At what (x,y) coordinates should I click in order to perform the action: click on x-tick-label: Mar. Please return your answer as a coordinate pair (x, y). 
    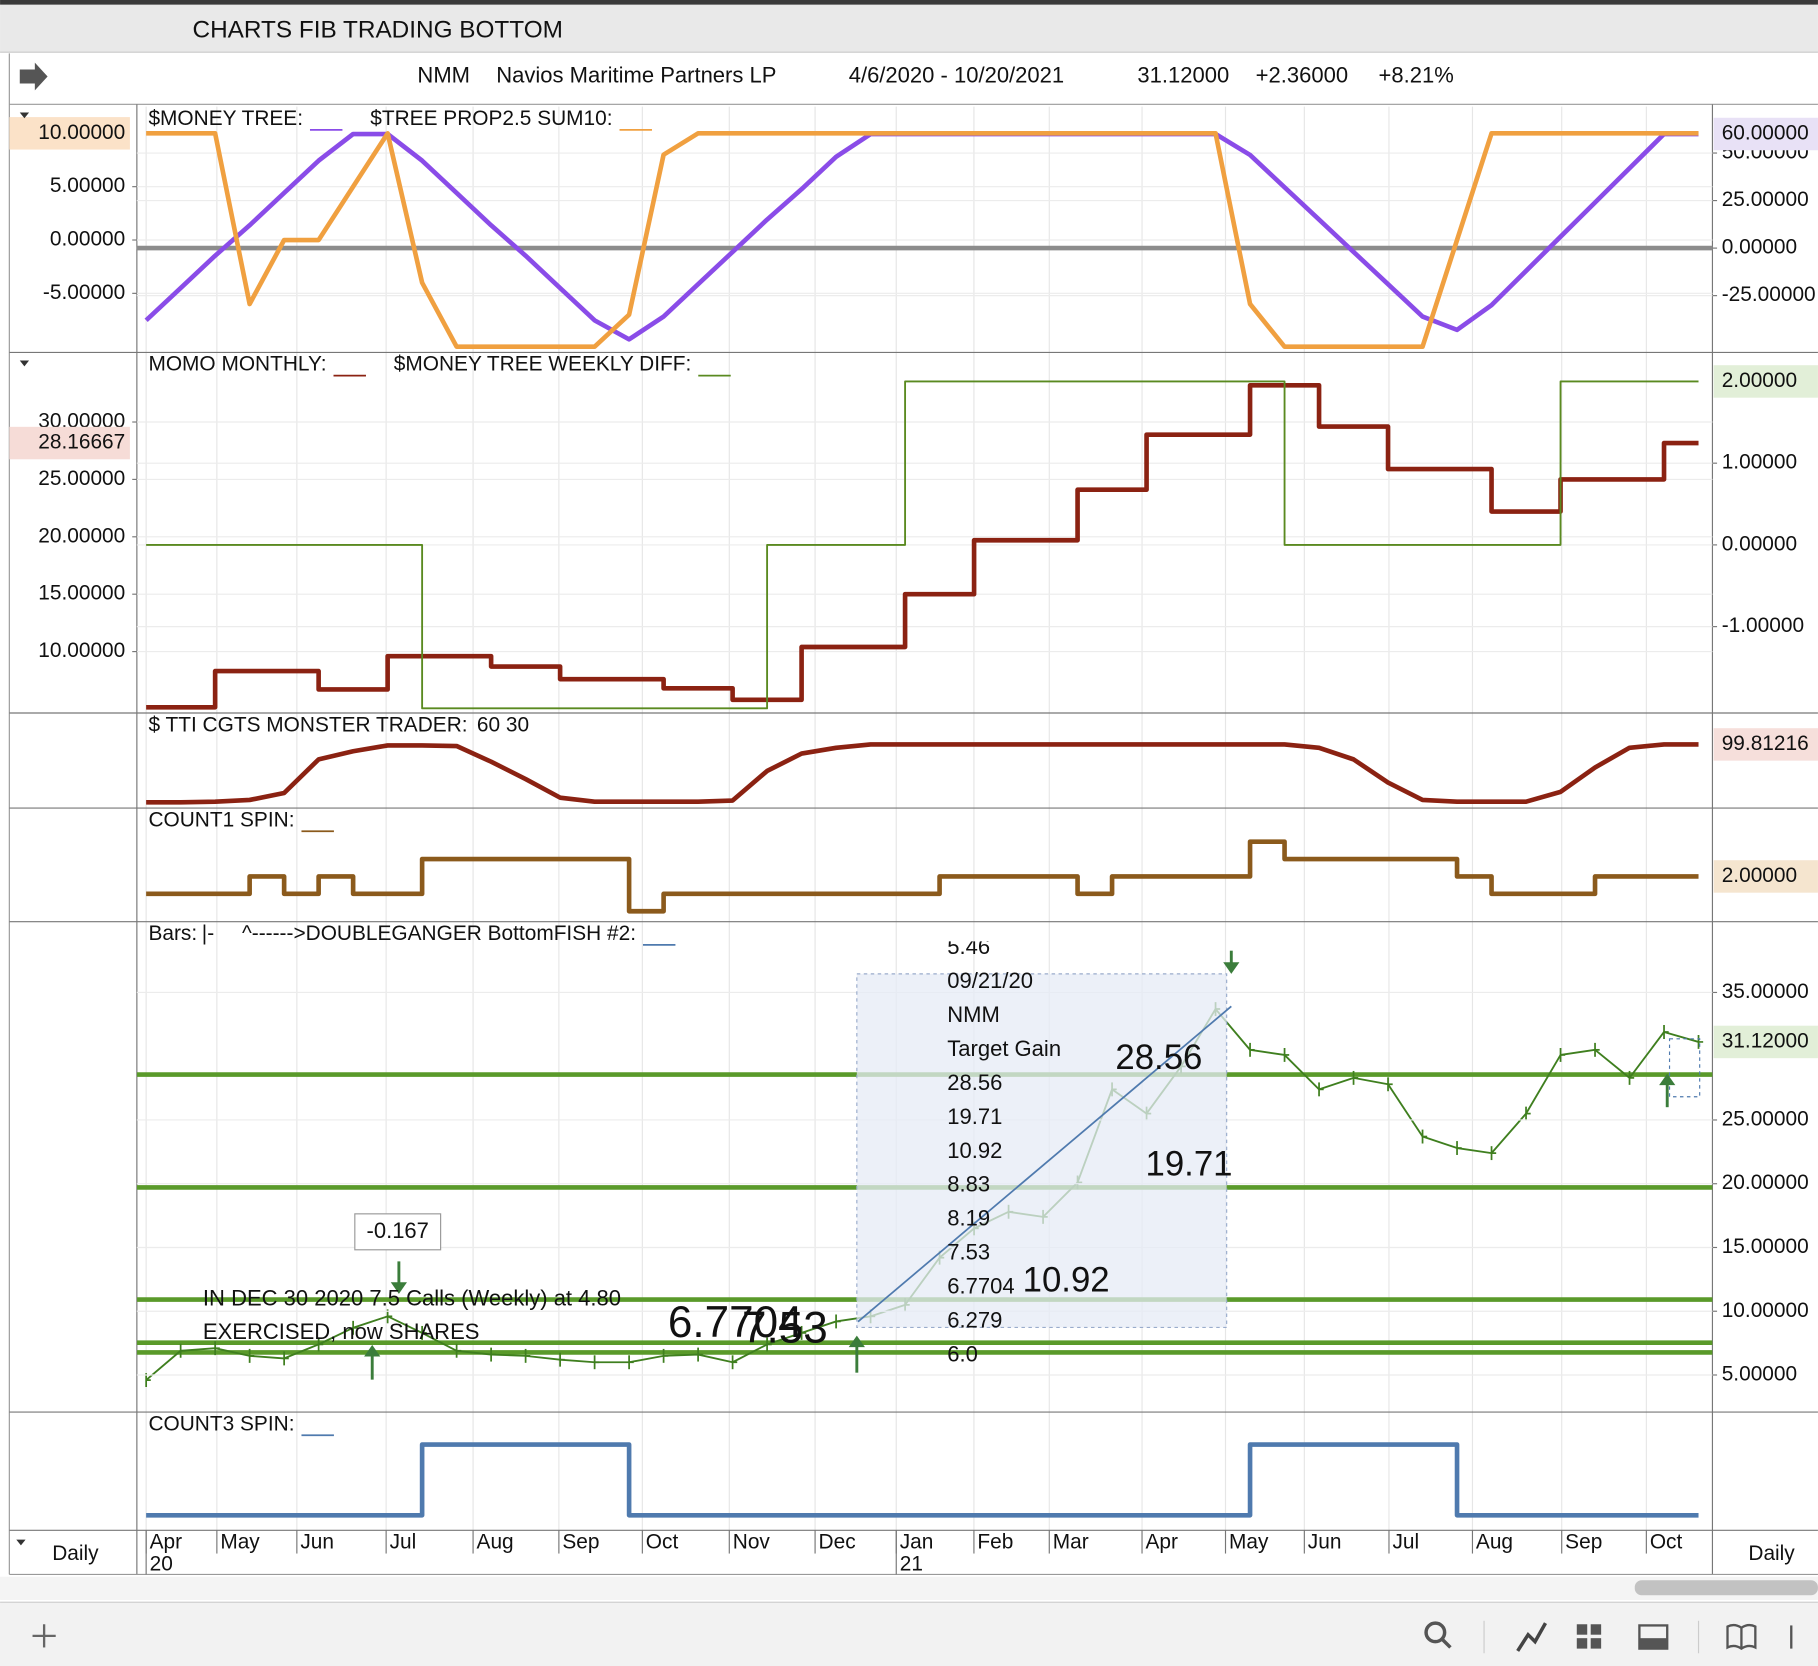
    Looking at the image, I should click on (1071, 1542).